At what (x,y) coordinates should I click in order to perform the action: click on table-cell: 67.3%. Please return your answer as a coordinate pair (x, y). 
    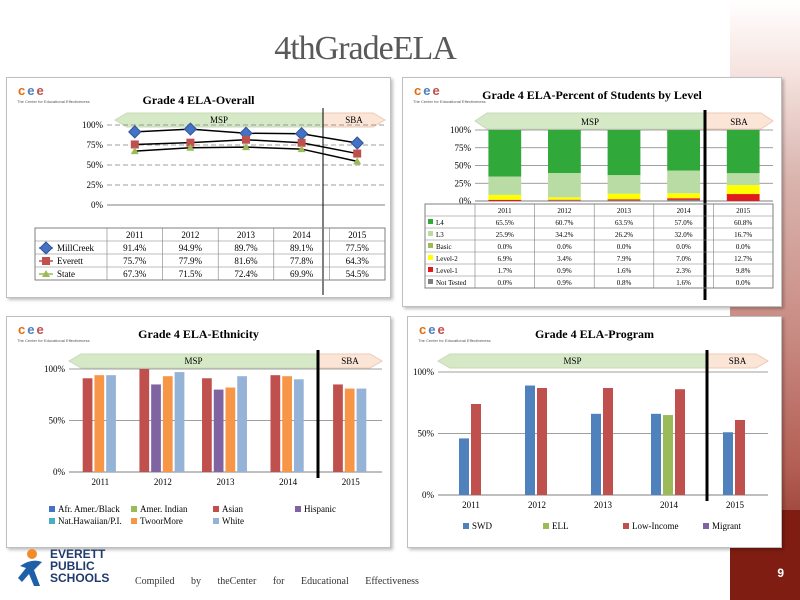
    Looking at the image, I should click on (135, 274).